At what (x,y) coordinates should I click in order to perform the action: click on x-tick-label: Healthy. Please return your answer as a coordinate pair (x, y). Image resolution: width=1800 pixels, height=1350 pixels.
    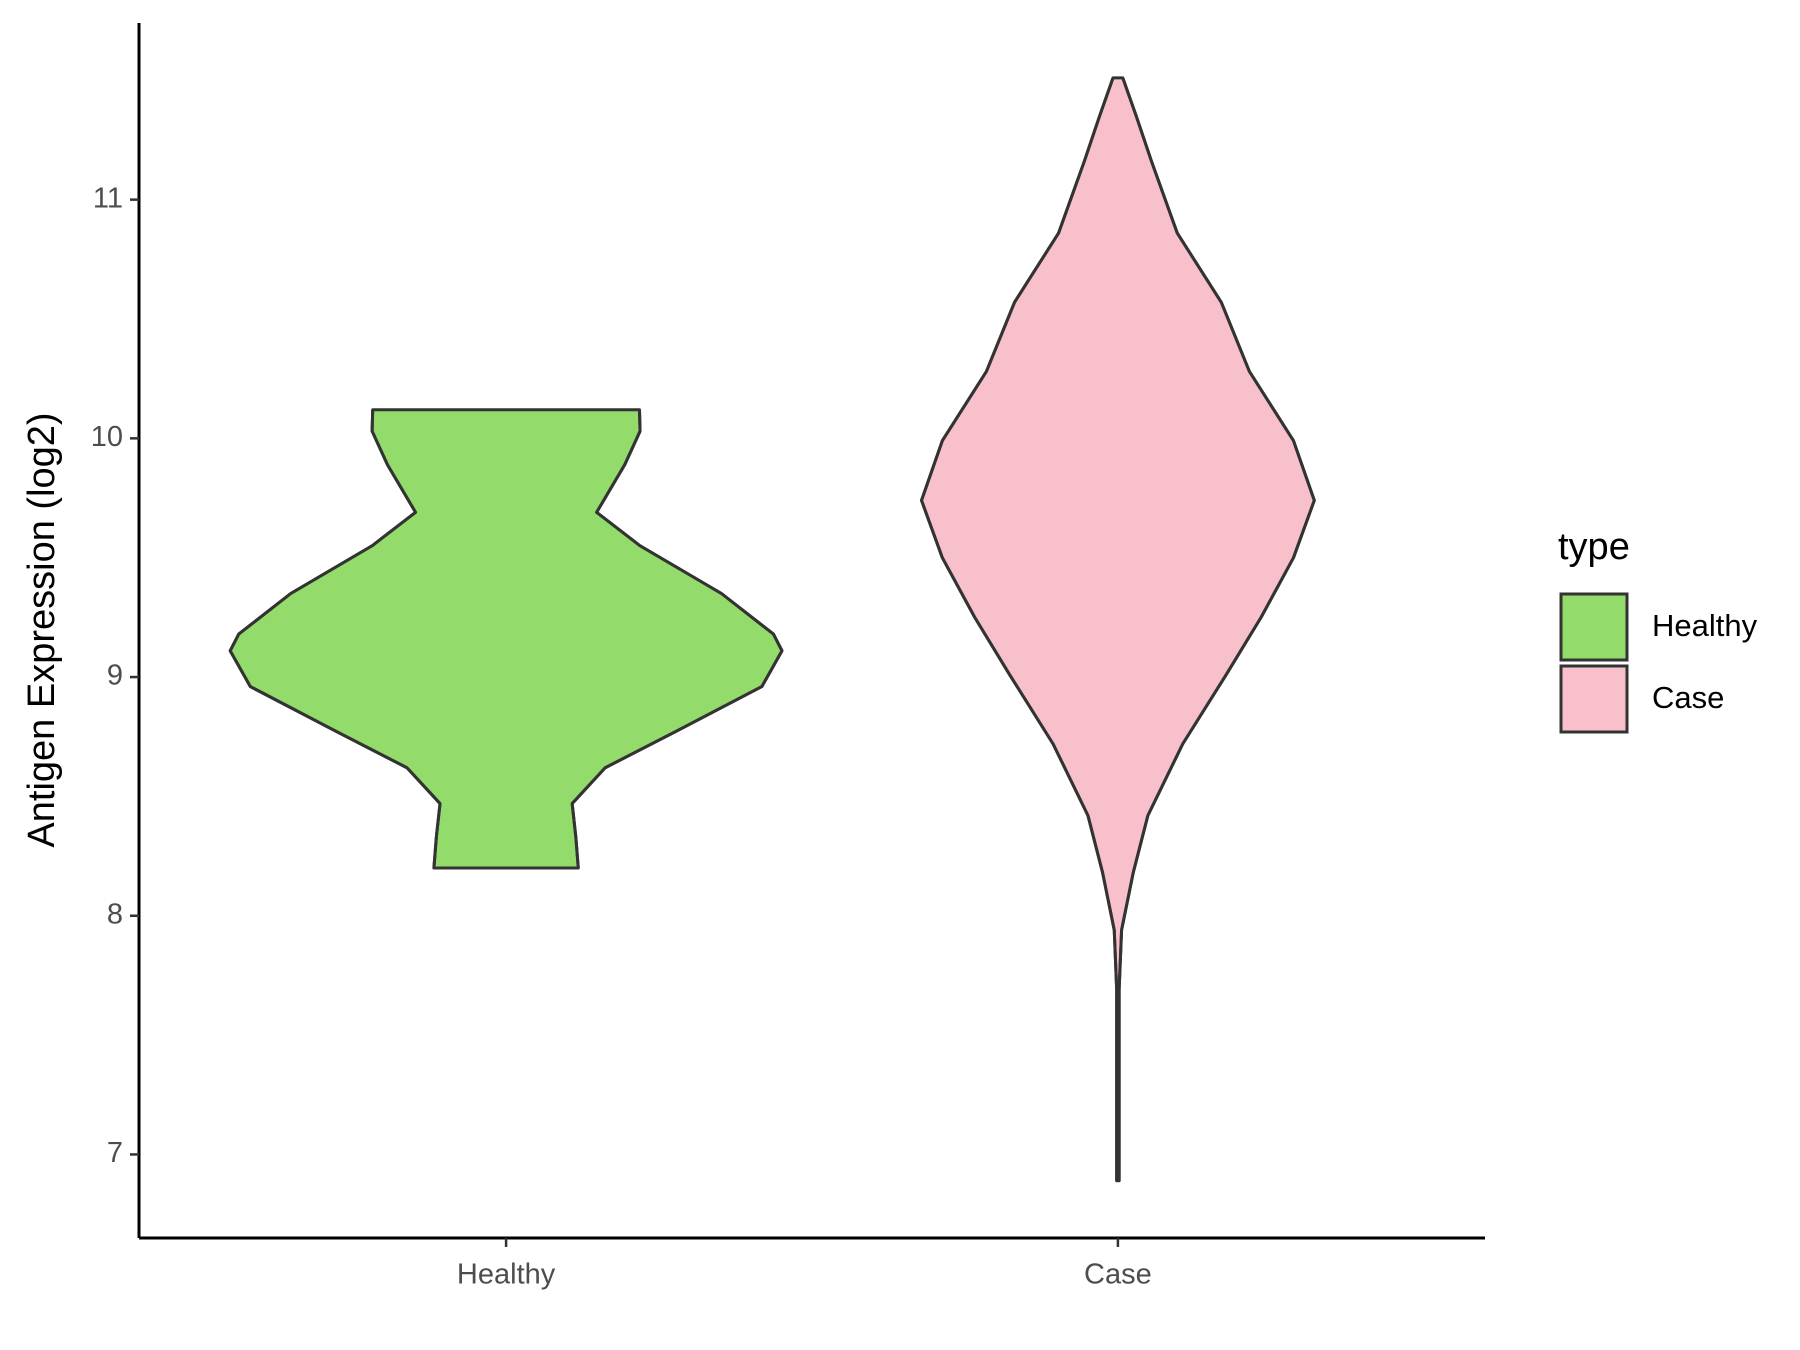
    Looking at the image, I should click on (506, 1275).